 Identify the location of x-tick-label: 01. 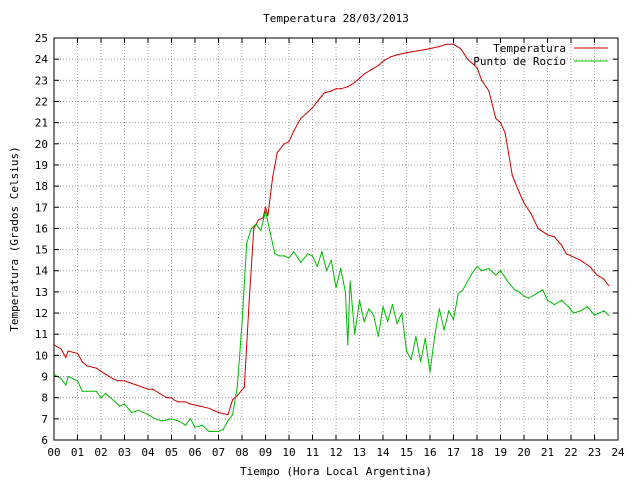
(77, 452).